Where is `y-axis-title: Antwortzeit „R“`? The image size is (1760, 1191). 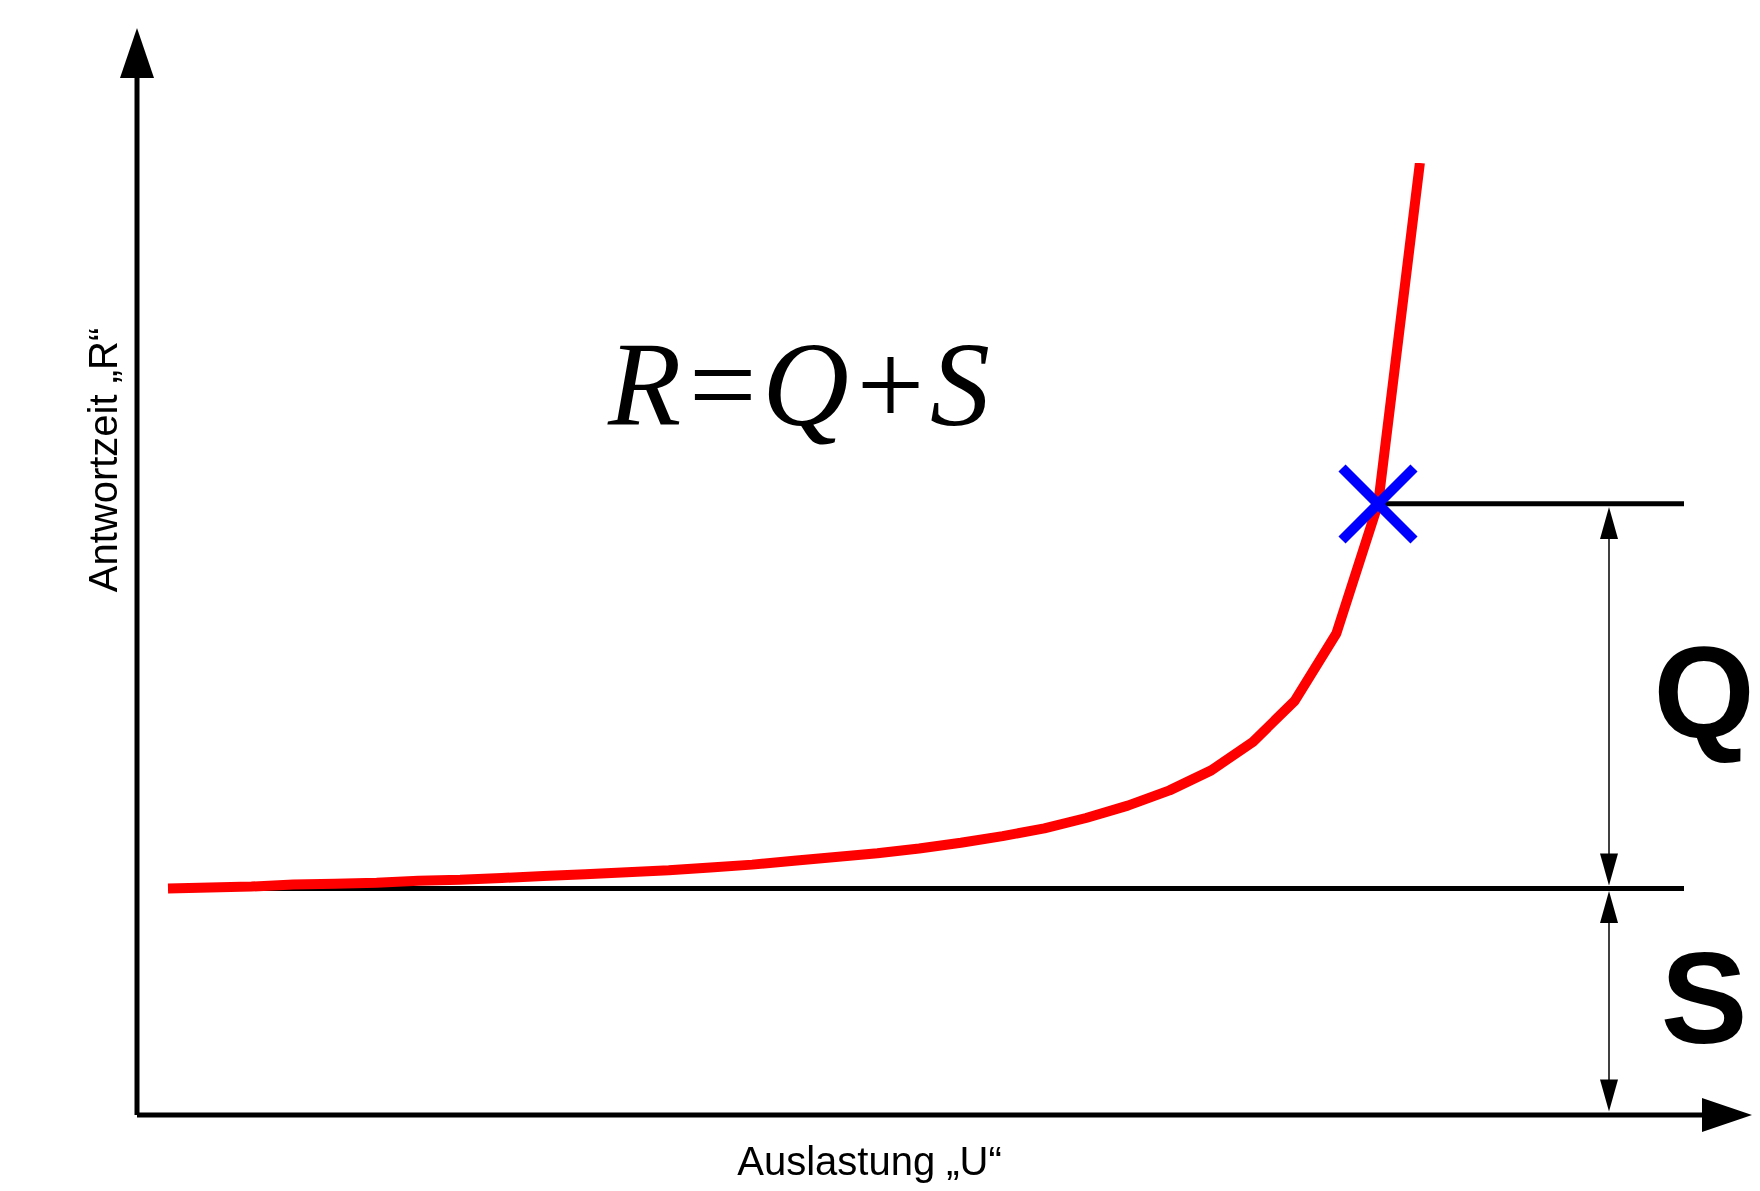 y-axis-title: Antwortzeit „R“ is located at coordinates (103, 460).